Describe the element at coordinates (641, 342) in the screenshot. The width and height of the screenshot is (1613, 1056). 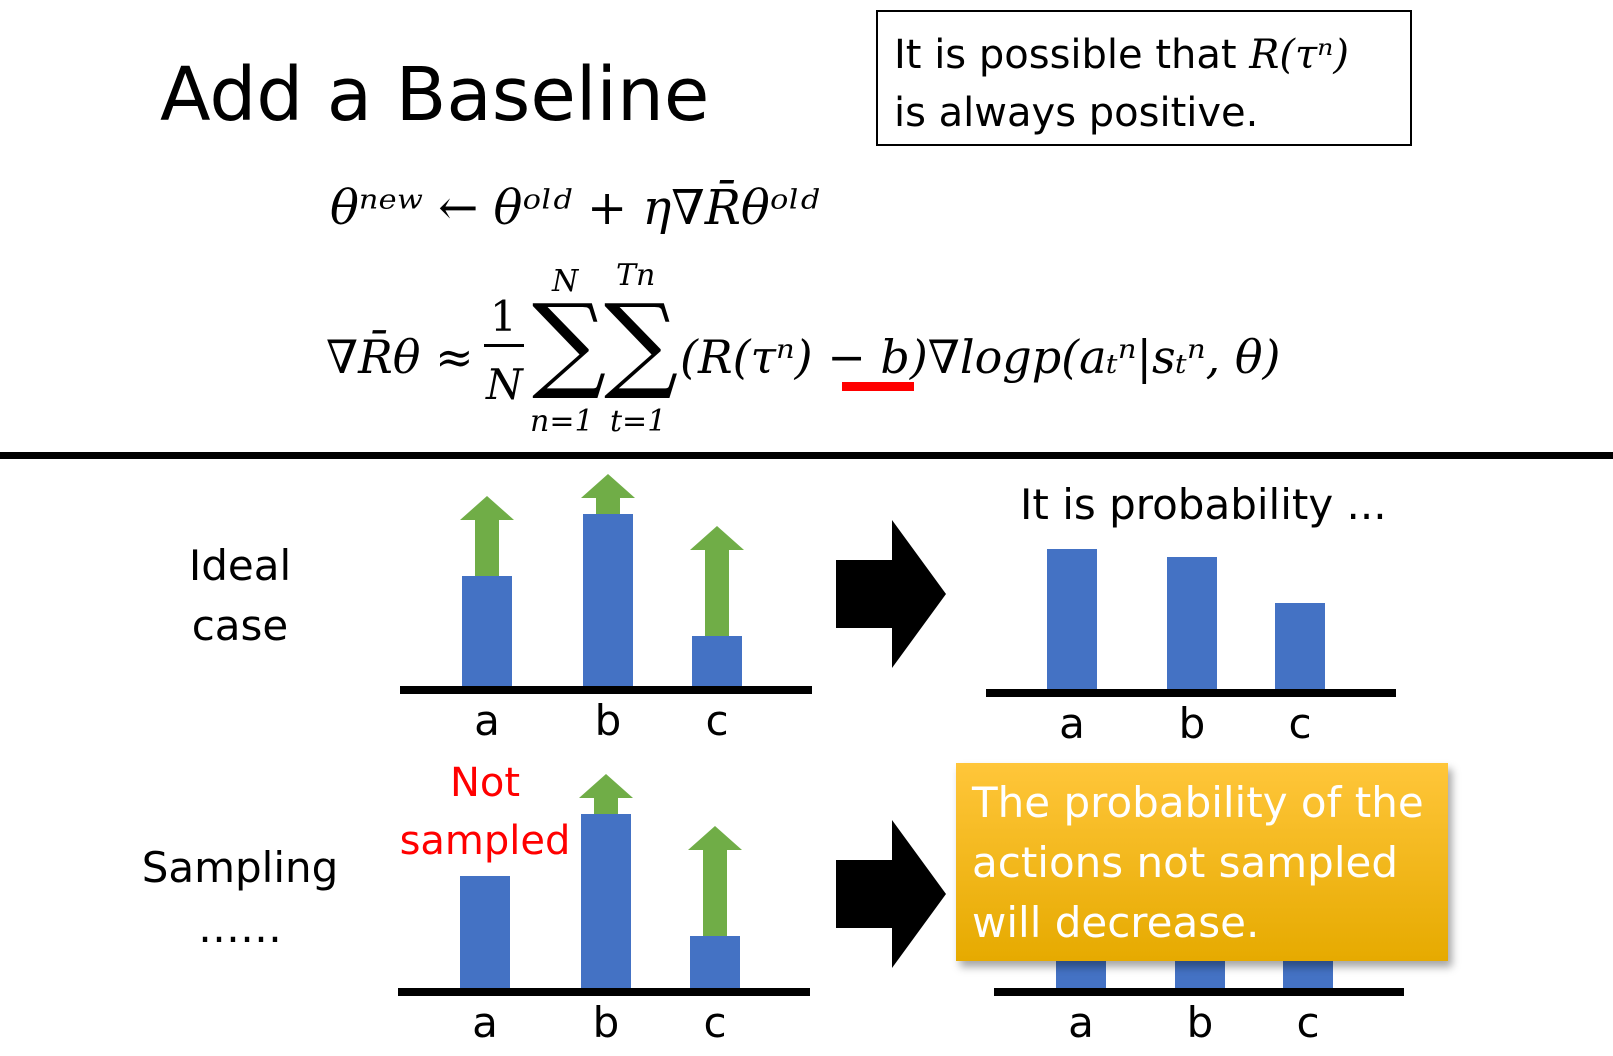
I see `sigma-2: ∑` at that location.